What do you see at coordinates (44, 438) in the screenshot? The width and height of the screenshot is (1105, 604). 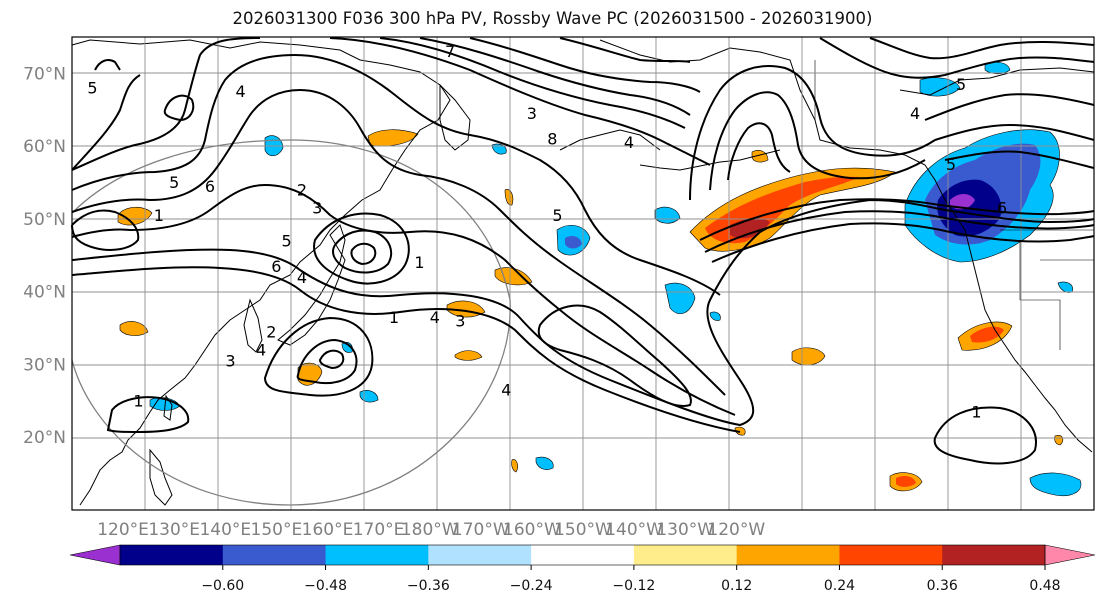 I see `lat-tick-label: 20°N` at bounding box center [44, 438].